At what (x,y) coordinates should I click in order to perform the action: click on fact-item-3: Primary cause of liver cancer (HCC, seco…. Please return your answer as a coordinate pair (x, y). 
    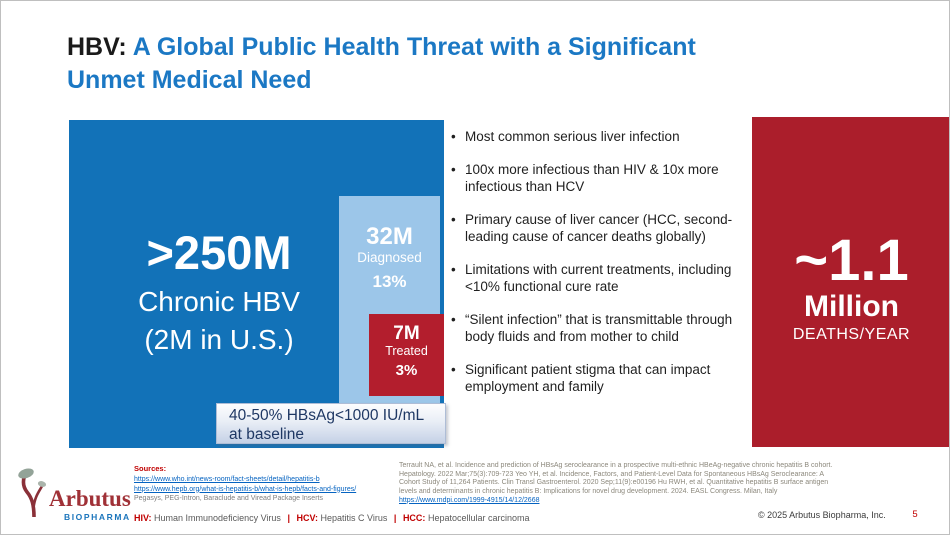
    Looking at the image, I should click on (598, 228).